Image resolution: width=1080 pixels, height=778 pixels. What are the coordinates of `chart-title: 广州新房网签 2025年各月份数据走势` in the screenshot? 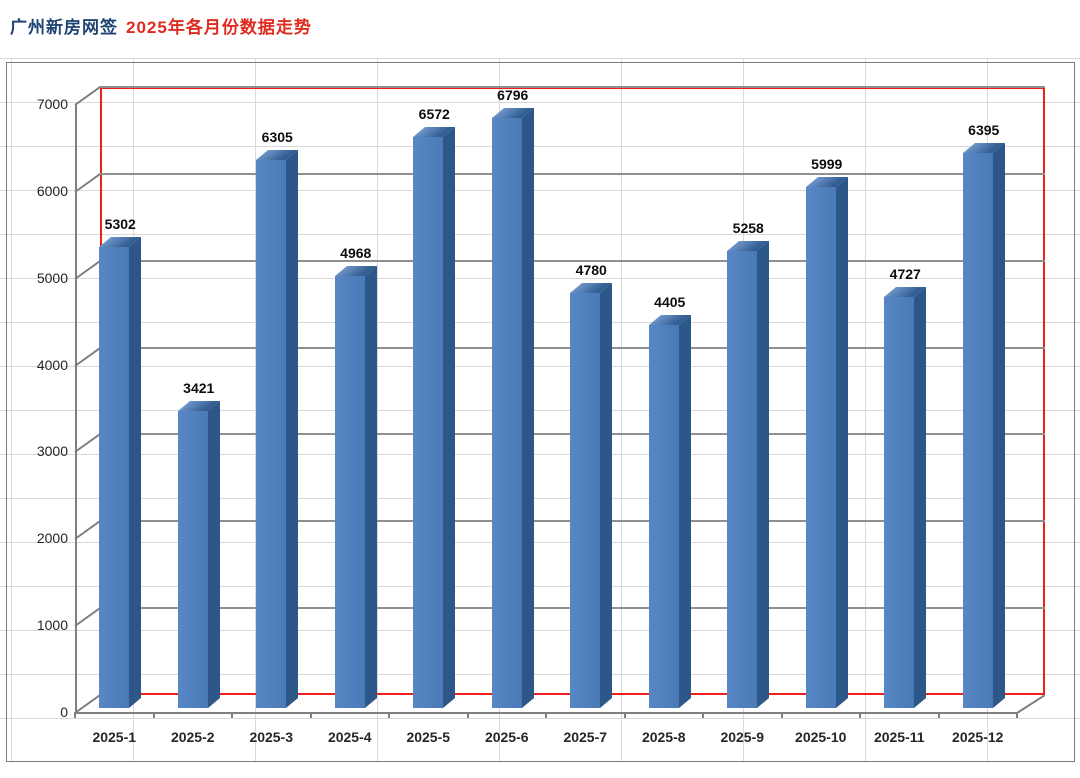 It's located at (161, 25).